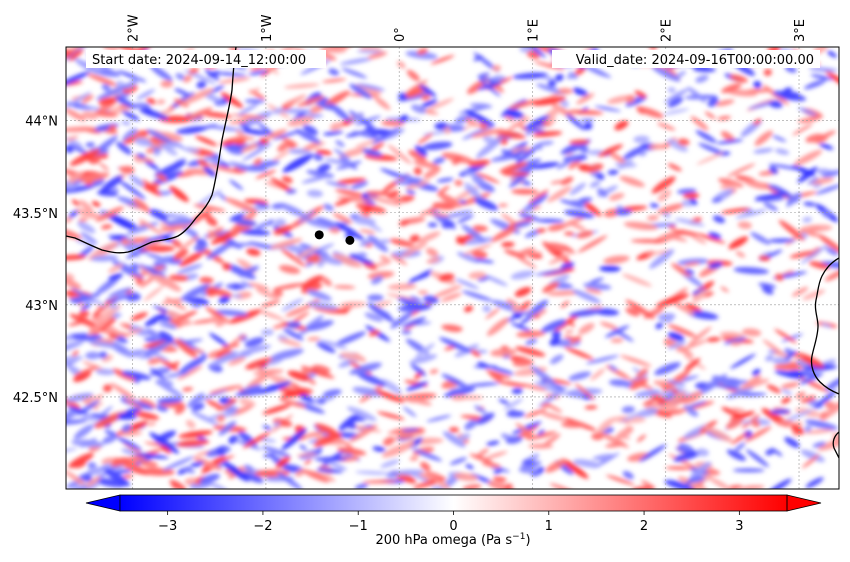  I want to click on valid-date-box, so click(686, 59).